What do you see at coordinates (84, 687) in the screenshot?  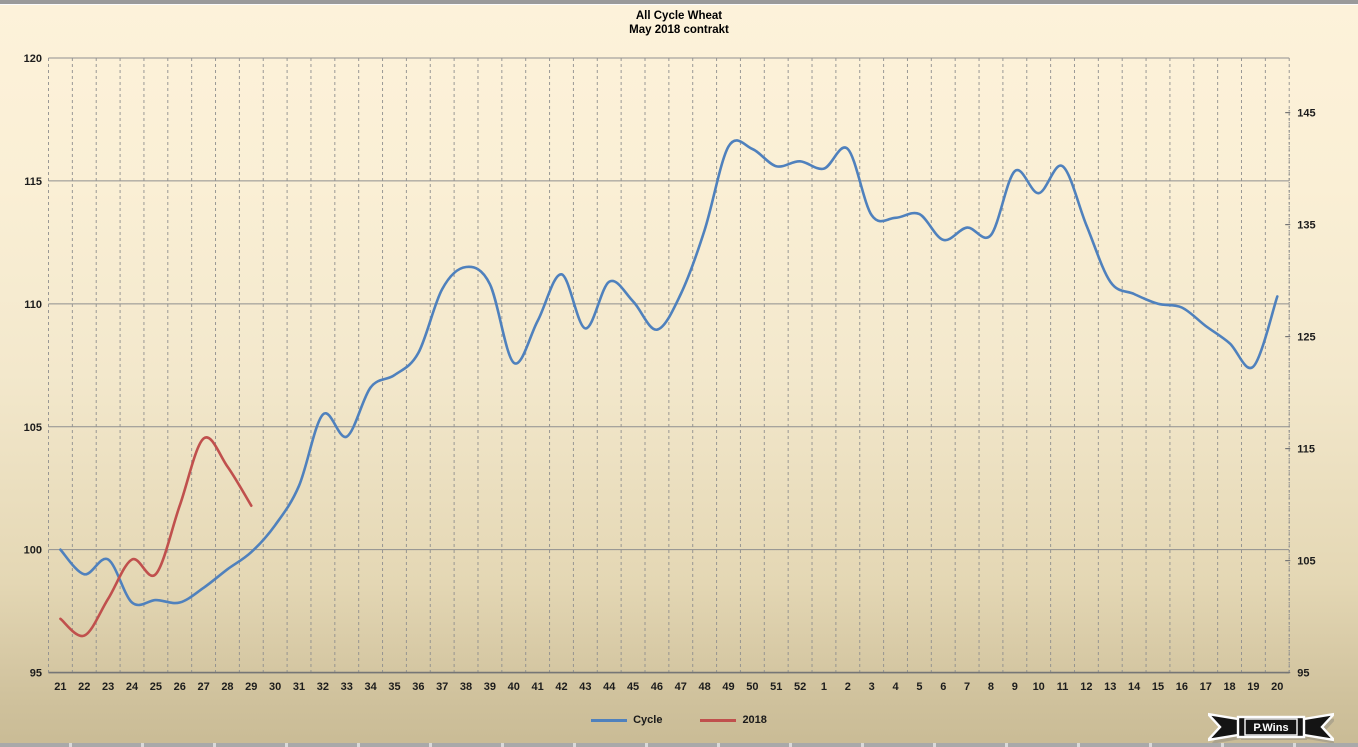 I see `x-axis-label: 22` at bounding box center [84, 687].